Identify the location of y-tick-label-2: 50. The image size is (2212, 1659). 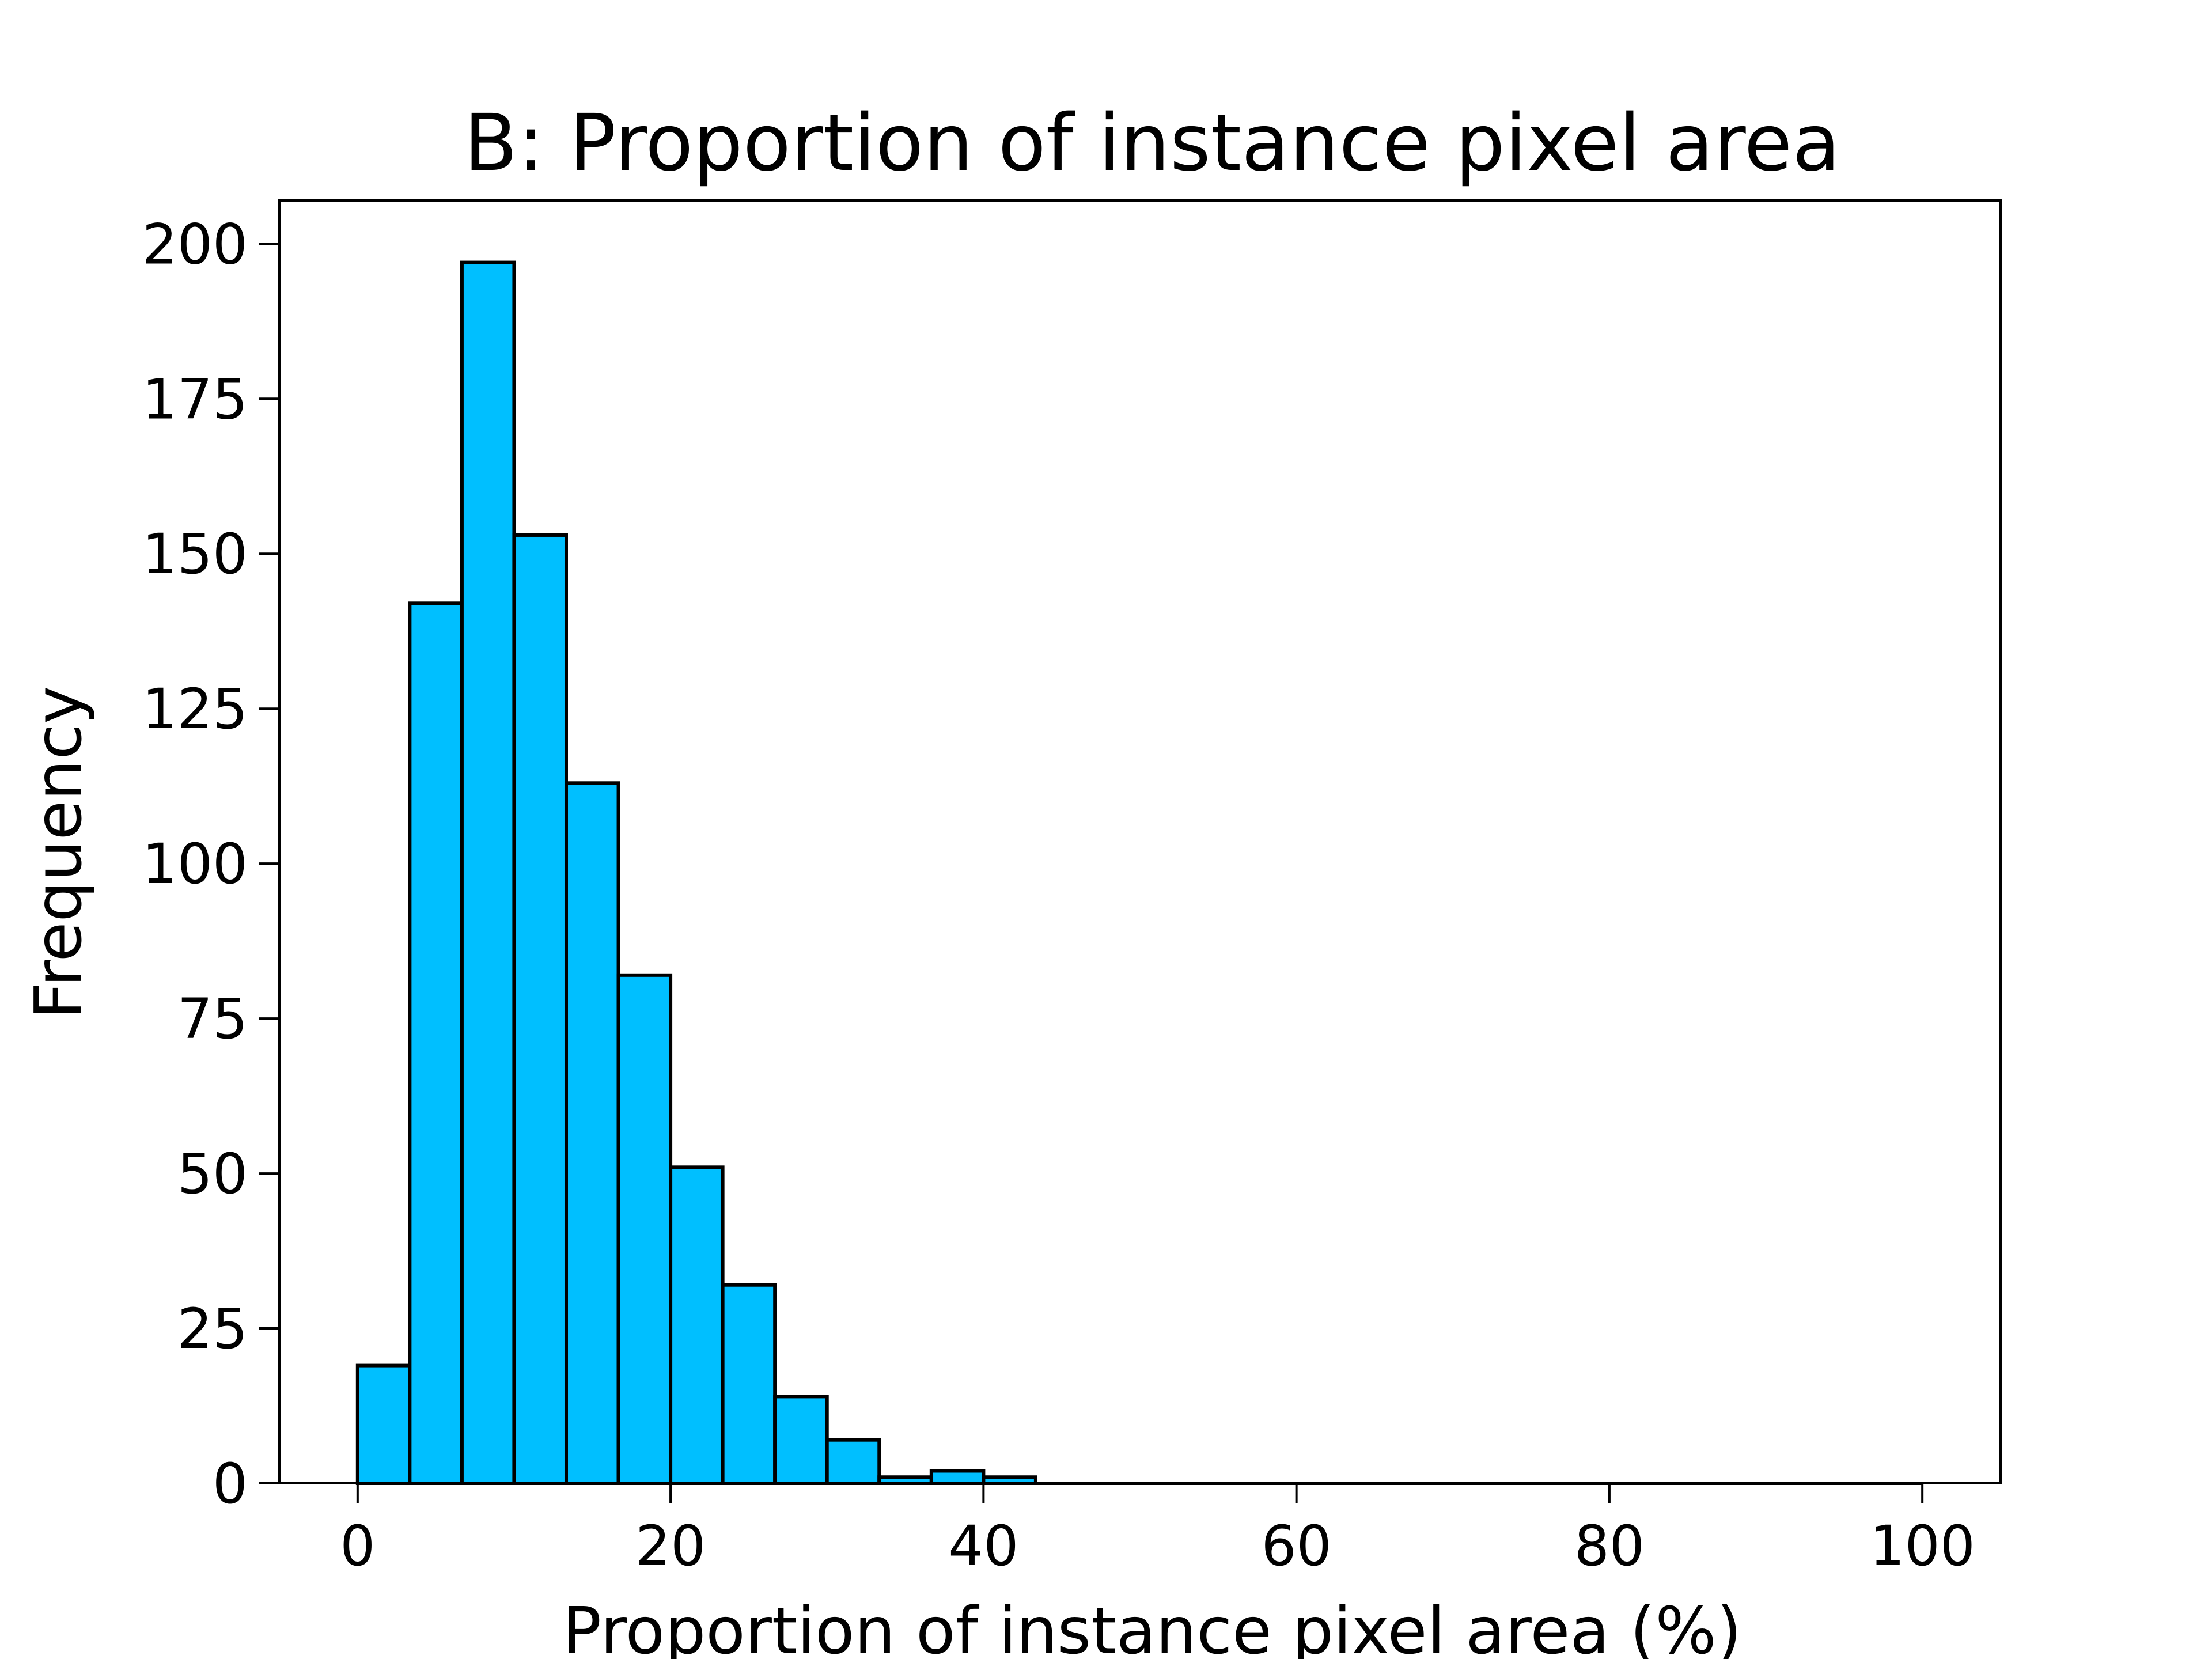
(212, 1174).